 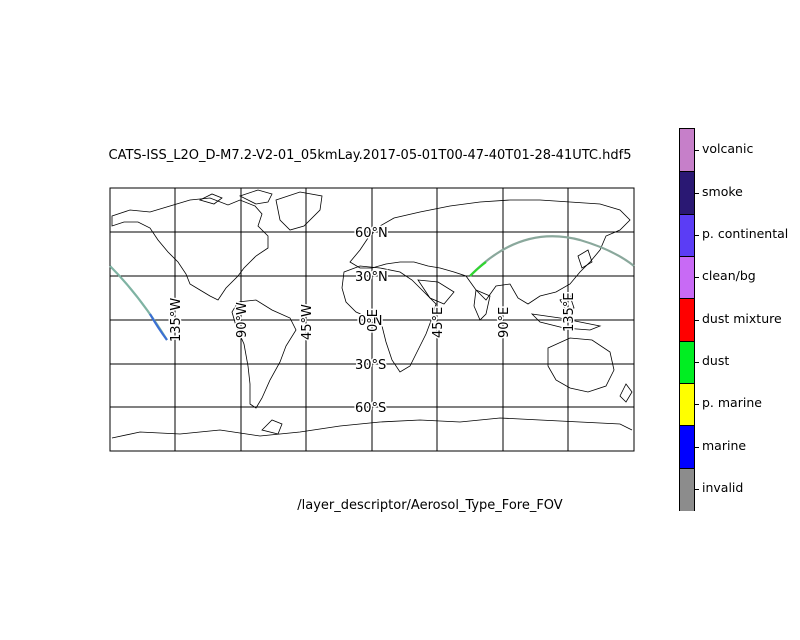 What do you see at coordinates (728, 149) in the screenshot?
I see `colorbar-label: volcanic` at bounding box center [728, 149].